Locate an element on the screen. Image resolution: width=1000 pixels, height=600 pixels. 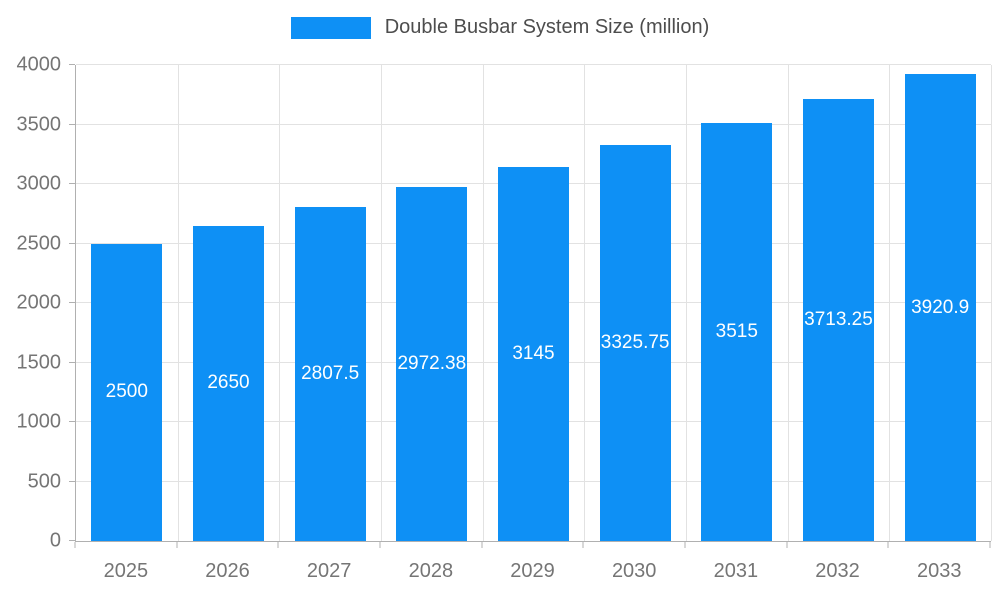
bar-value-label: 2650 is located at coordinates (228, 383).